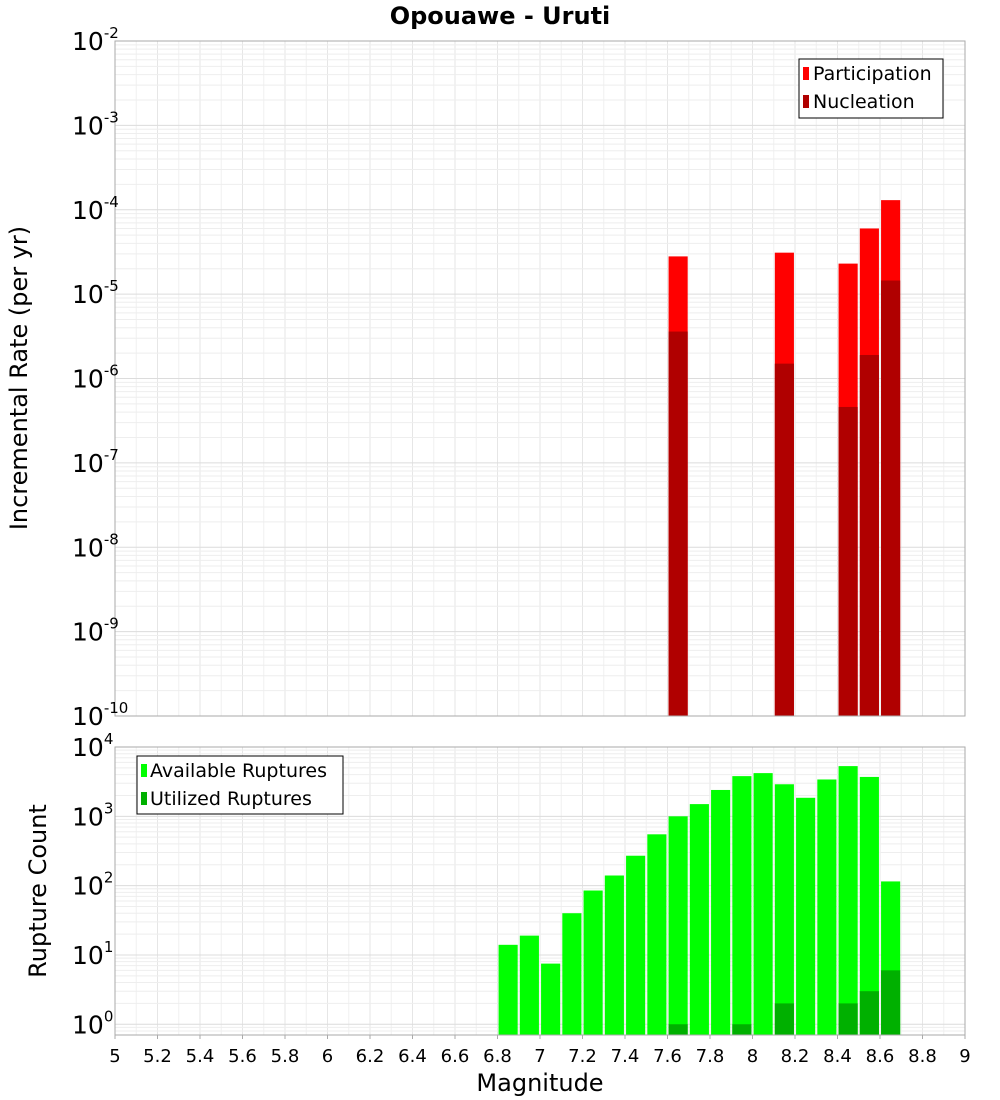 The height and width of the screenshot is (1100, 1000). What do you see at coordinates (795, 1056) in the screenshot?
I see `x-tick-label: 8.2` at bounding box center [795, 1056].